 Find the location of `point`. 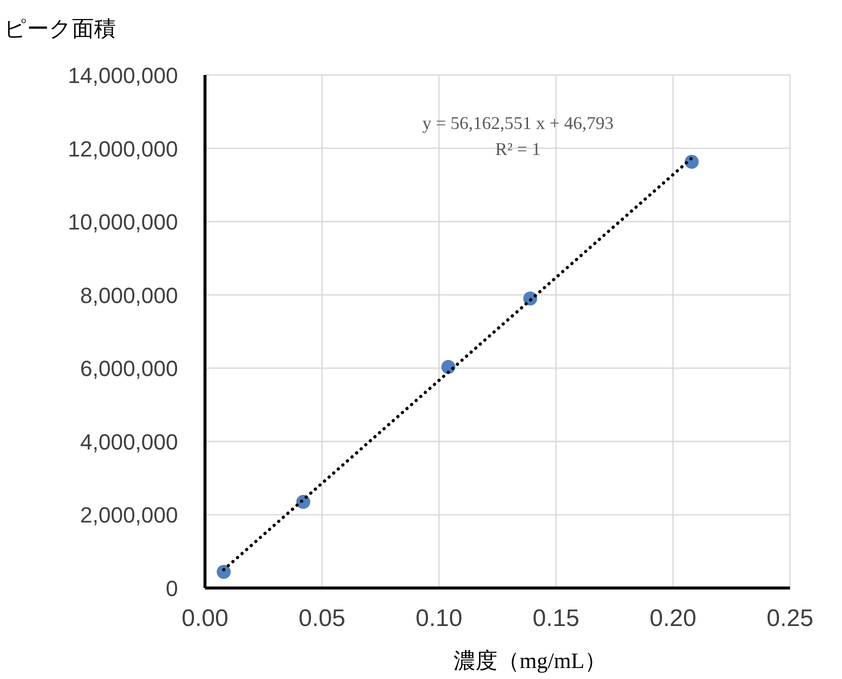

point is located at coordinates (223, 571).